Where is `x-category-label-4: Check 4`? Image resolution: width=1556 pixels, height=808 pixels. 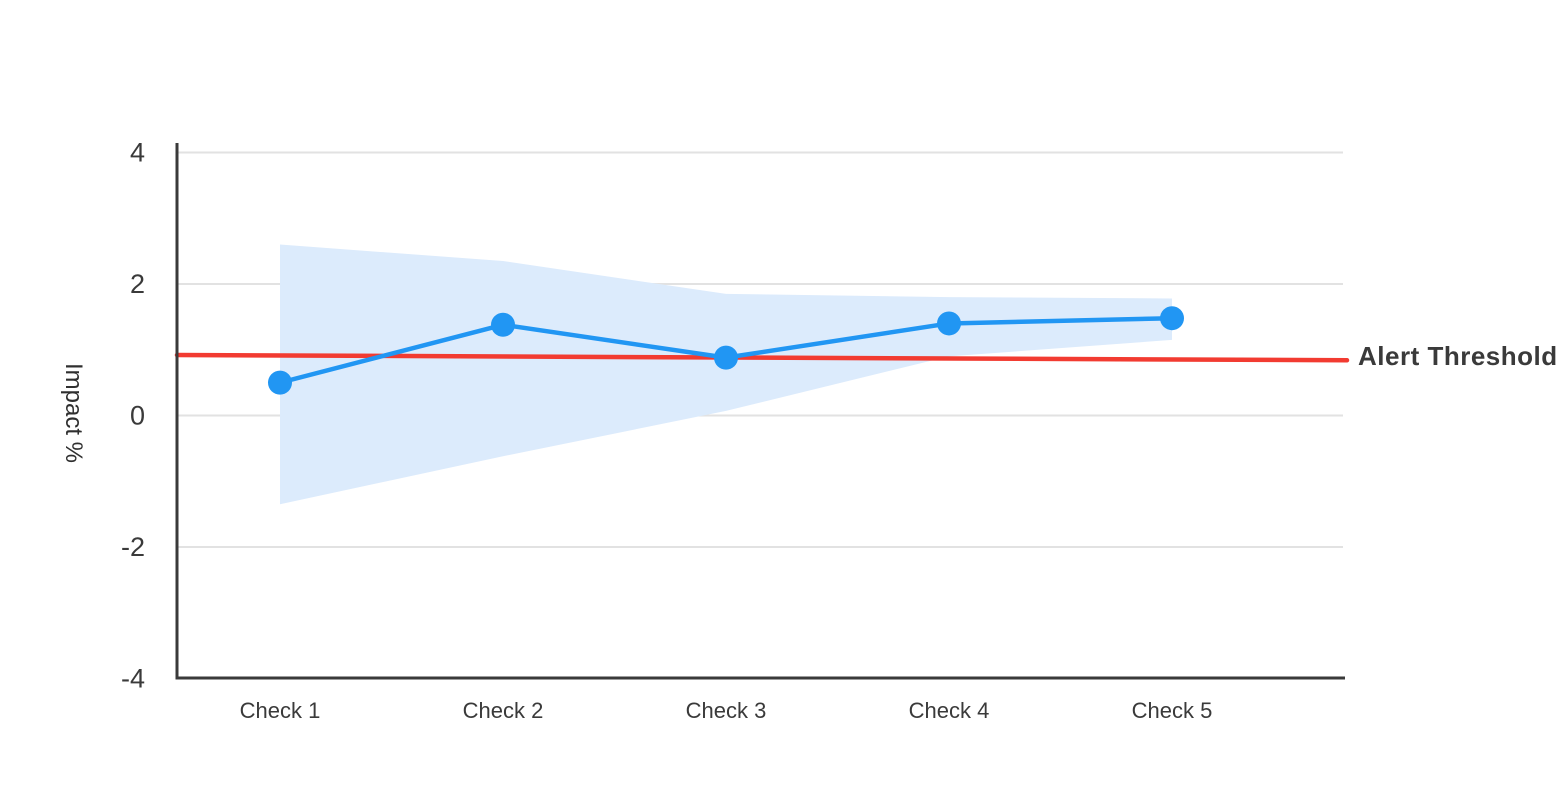
x-category-label-4: Check 4 is located at coordinates (949, 710).